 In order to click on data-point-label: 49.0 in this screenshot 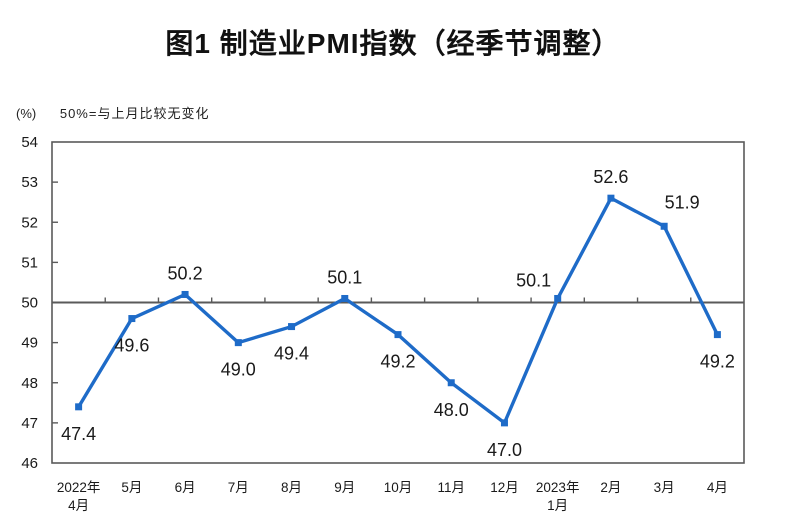, I will do `click(238, 370)`.